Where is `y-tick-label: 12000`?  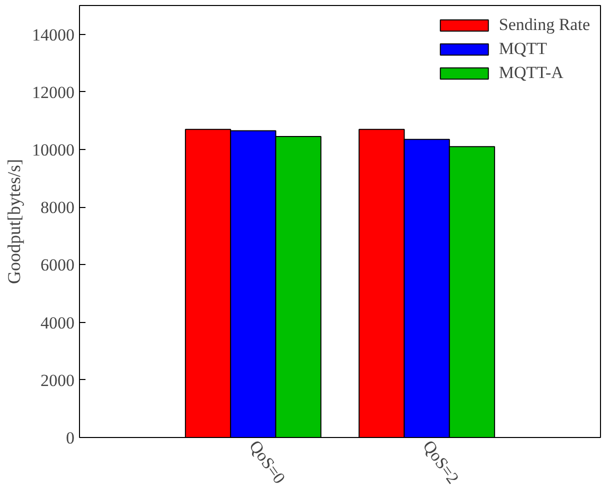
y-tick-label: 12000 is located at coordinates (53, 92).